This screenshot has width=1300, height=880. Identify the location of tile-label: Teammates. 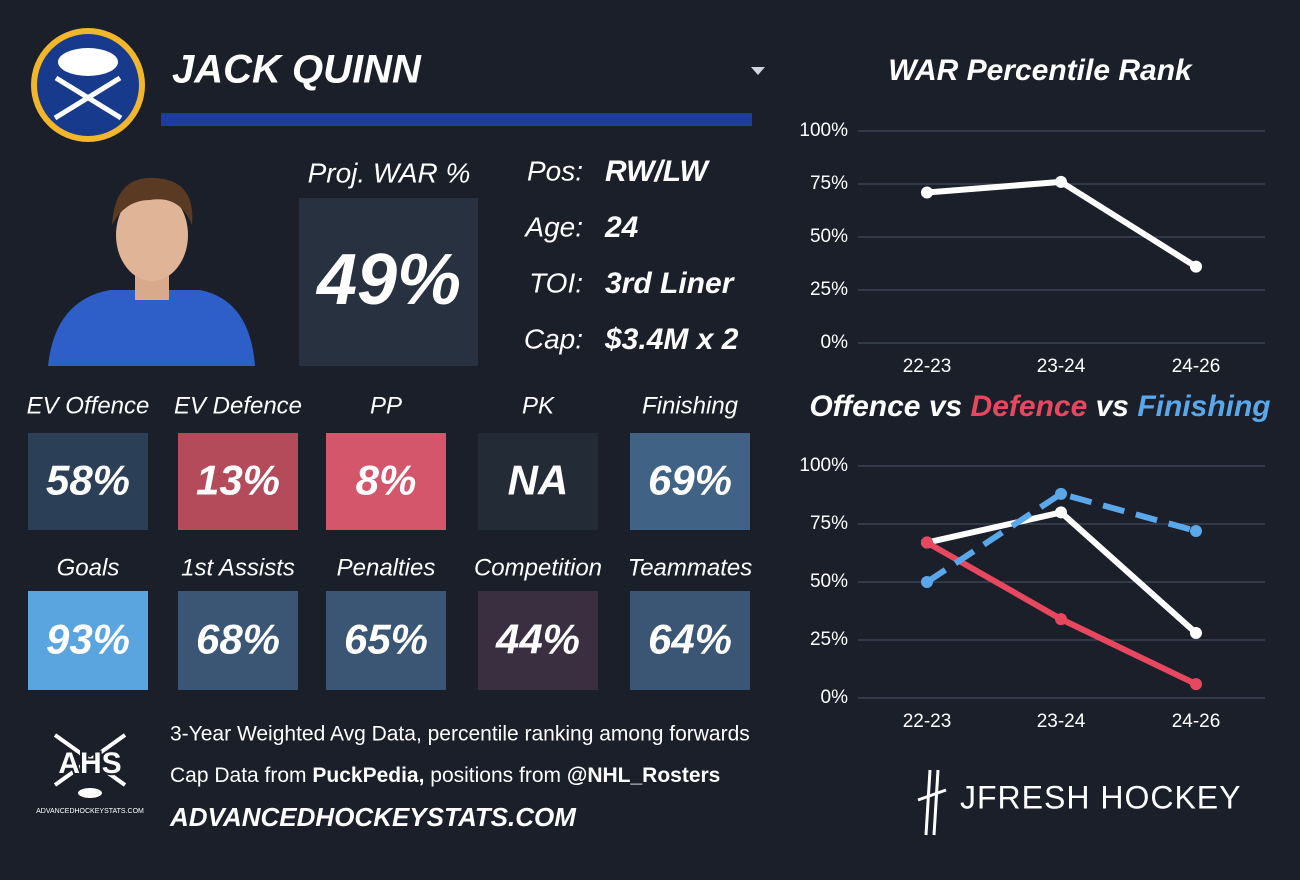
(690, 567).